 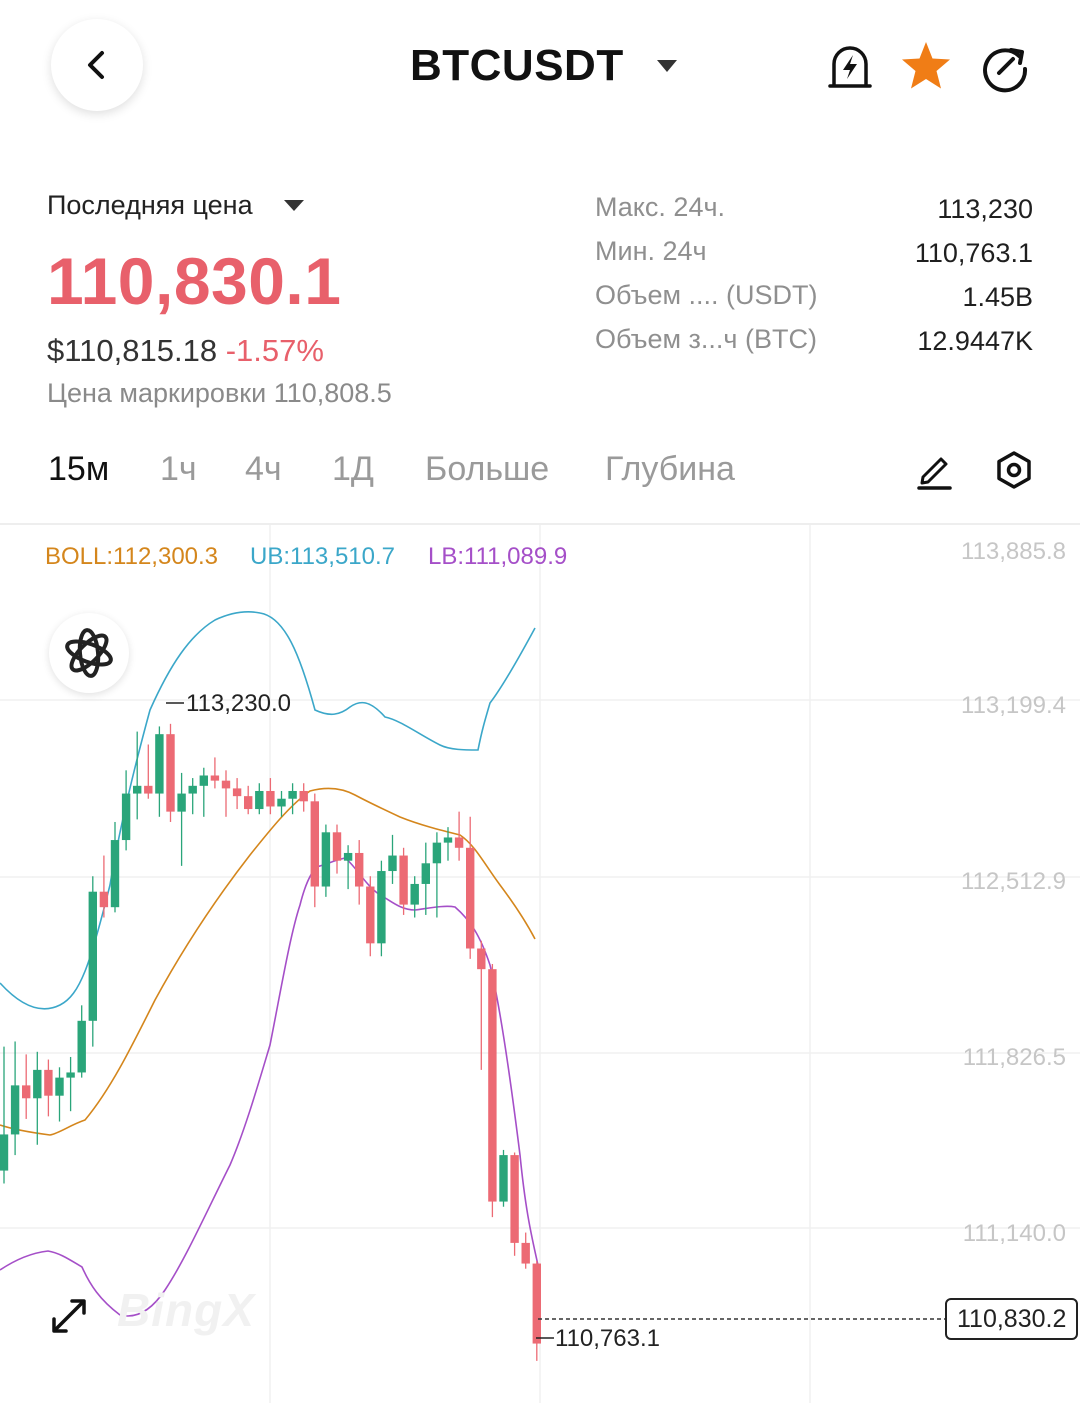 What do you see at coordinates (1012, 1319) in the screenshot?
I see `current-price-tag: 110,830.2` at bounding box center [1012, 1319].